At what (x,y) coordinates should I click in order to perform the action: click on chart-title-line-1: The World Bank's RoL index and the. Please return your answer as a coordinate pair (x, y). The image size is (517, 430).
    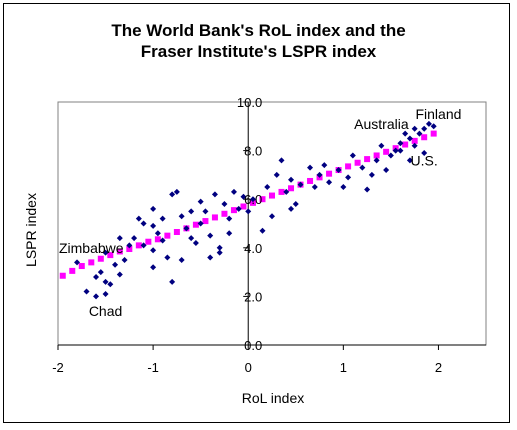
    Looking at the image, I should click on (258, 30).